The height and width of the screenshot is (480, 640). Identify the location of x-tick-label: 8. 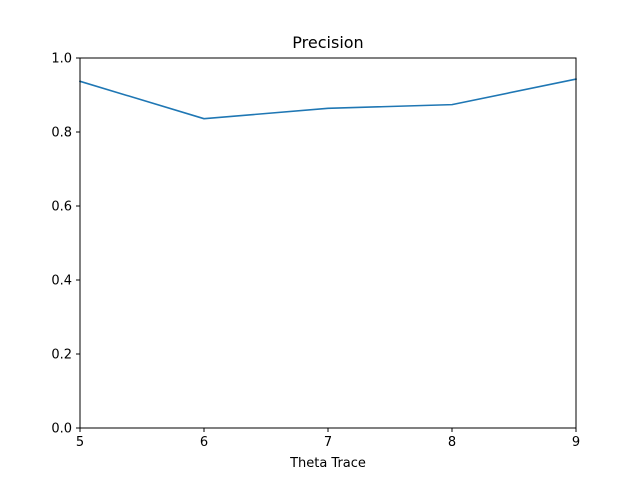
(452, 442).